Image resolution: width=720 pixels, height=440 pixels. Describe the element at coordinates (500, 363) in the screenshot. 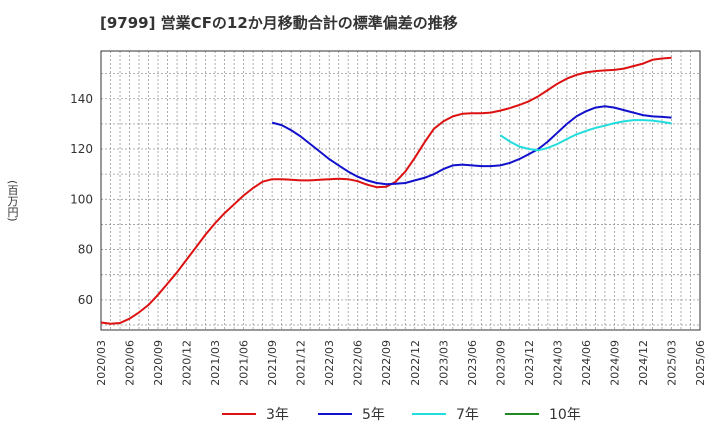

I see `x-tick-label: 2023/09` at that location.